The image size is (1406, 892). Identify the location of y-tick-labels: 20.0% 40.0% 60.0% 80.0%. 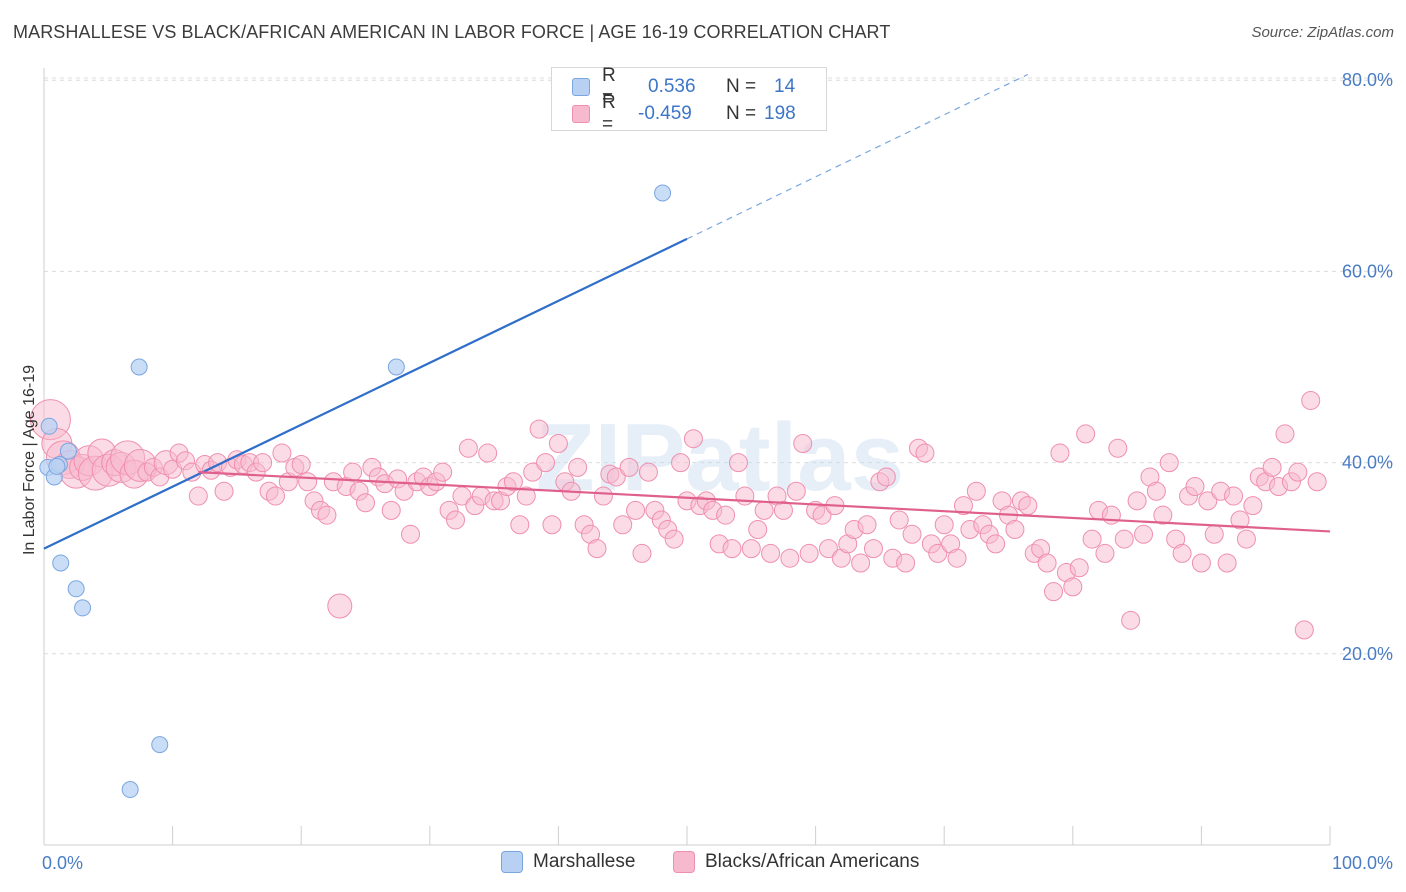
(1367, 367).